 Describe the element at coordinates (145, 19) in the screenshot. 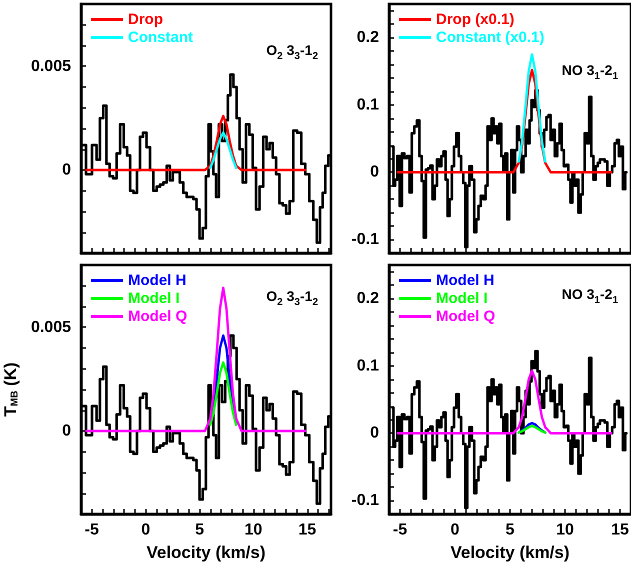

I see `legend-label: Drop` at that location.